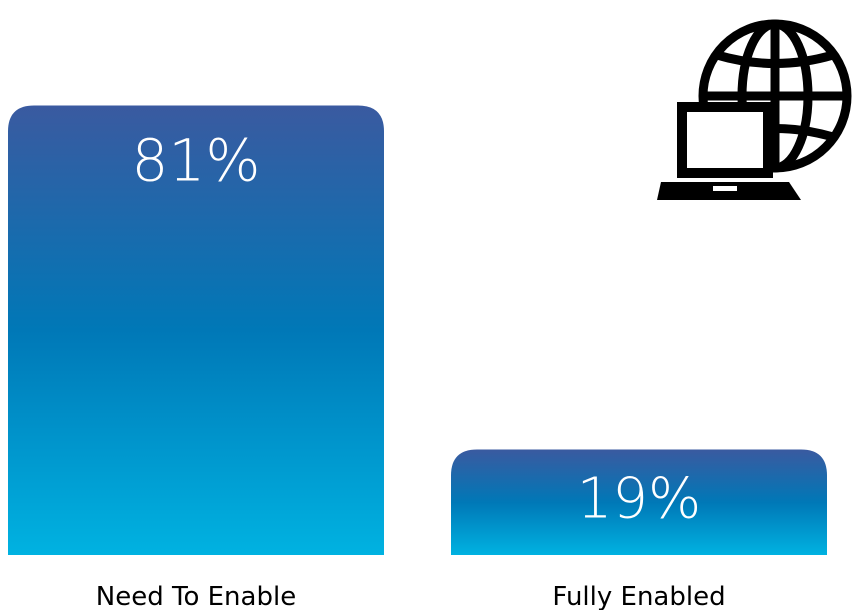  I want to click on laptop-globe-icon, so click(758, 112).